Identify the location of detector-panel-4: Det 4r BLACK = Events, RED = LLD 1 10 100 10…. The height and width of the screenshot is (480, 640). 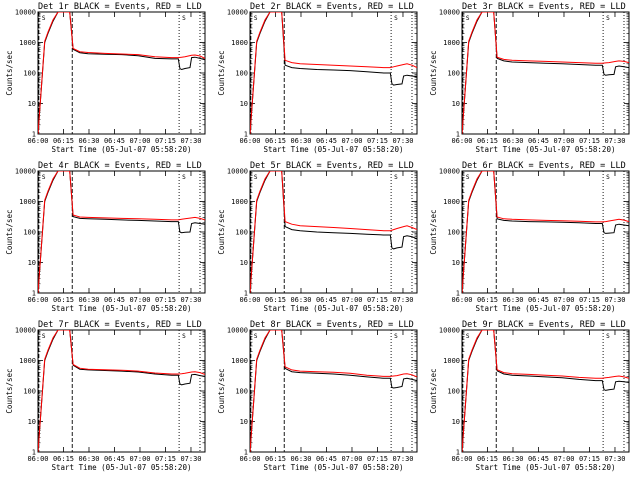
(105, 237).